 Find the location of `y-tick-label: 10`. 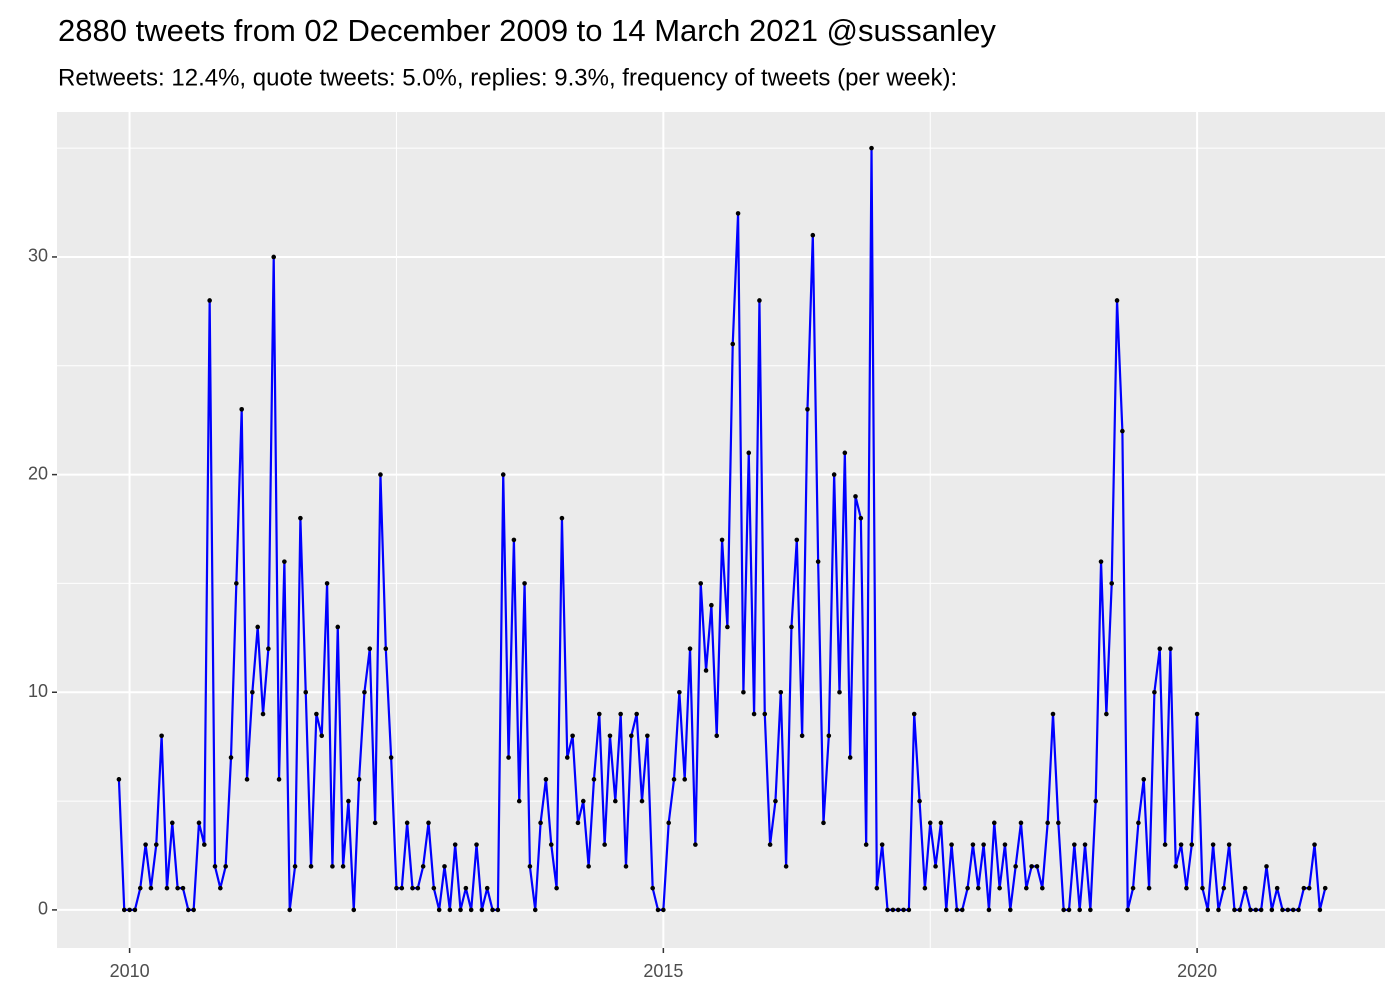

y-tick-label: 10 is located at coordinates (38, 691).